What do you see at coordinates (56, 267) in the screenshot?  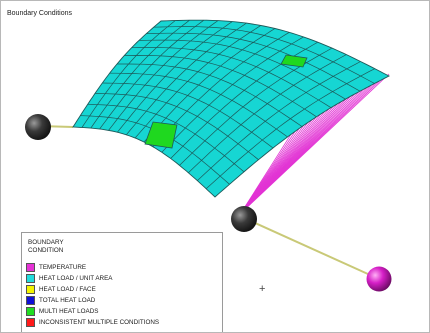 I see `legend-item: TEMPERATURE` at bounding box center [56, 267].